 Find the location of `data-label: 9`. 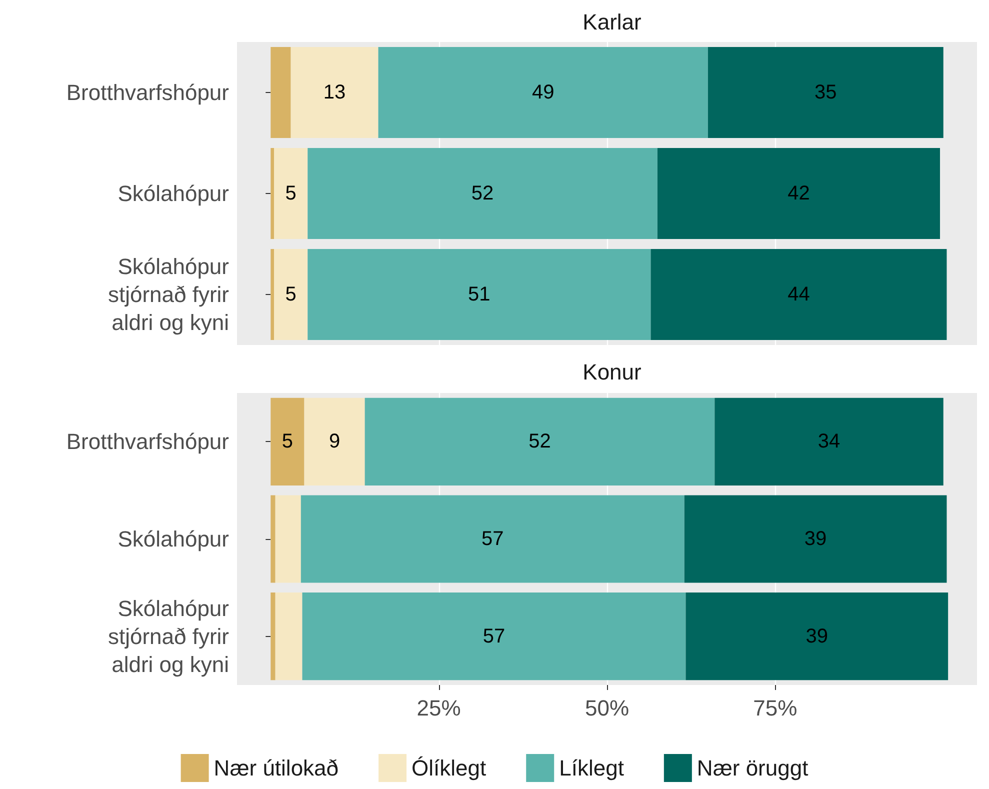

data-label: 9 is located at coordinates (334, 441).